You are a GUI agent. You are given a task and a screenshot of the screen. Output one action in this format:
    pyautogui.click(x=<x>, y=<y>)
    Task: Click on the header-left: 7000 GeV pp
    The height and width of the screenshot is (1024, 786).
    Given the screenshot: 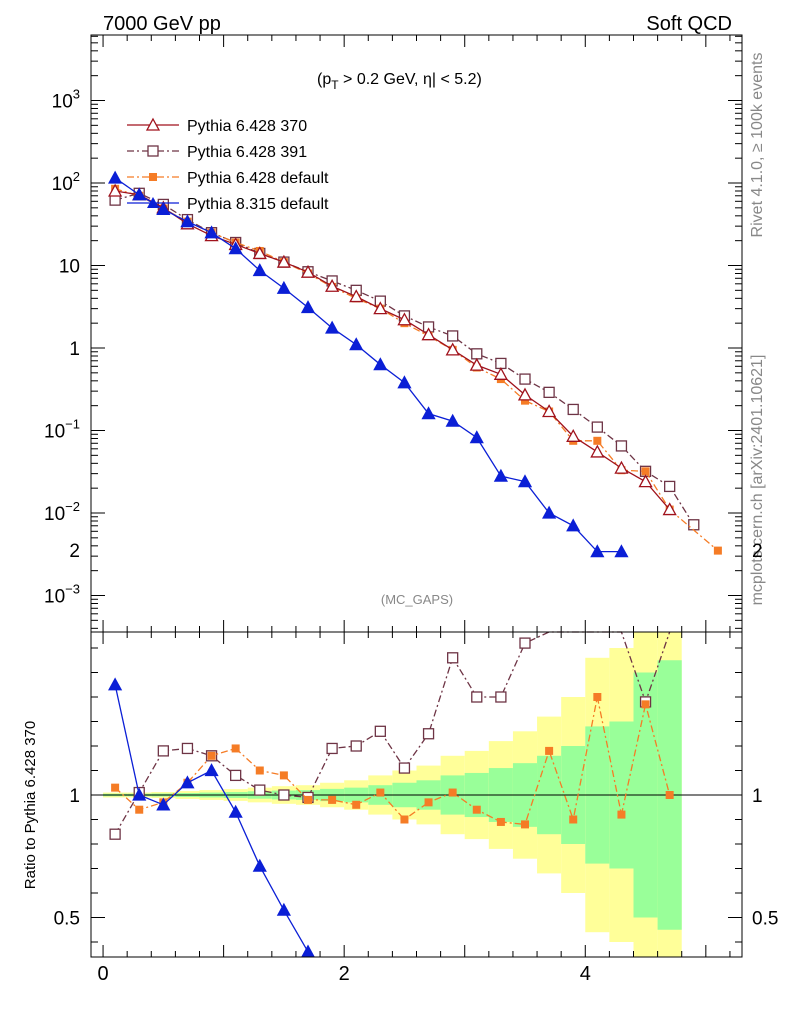 What is the action you would take?
    pyautogui.click(x=162, y=24)
    